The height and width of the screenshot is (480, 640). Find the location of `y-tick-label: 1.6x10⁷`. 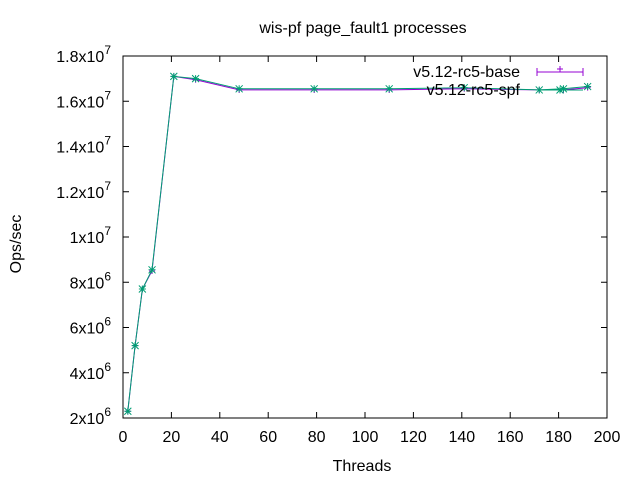

y-tick-label: 1.6x10⁷ is located at coordinates (83, 99).